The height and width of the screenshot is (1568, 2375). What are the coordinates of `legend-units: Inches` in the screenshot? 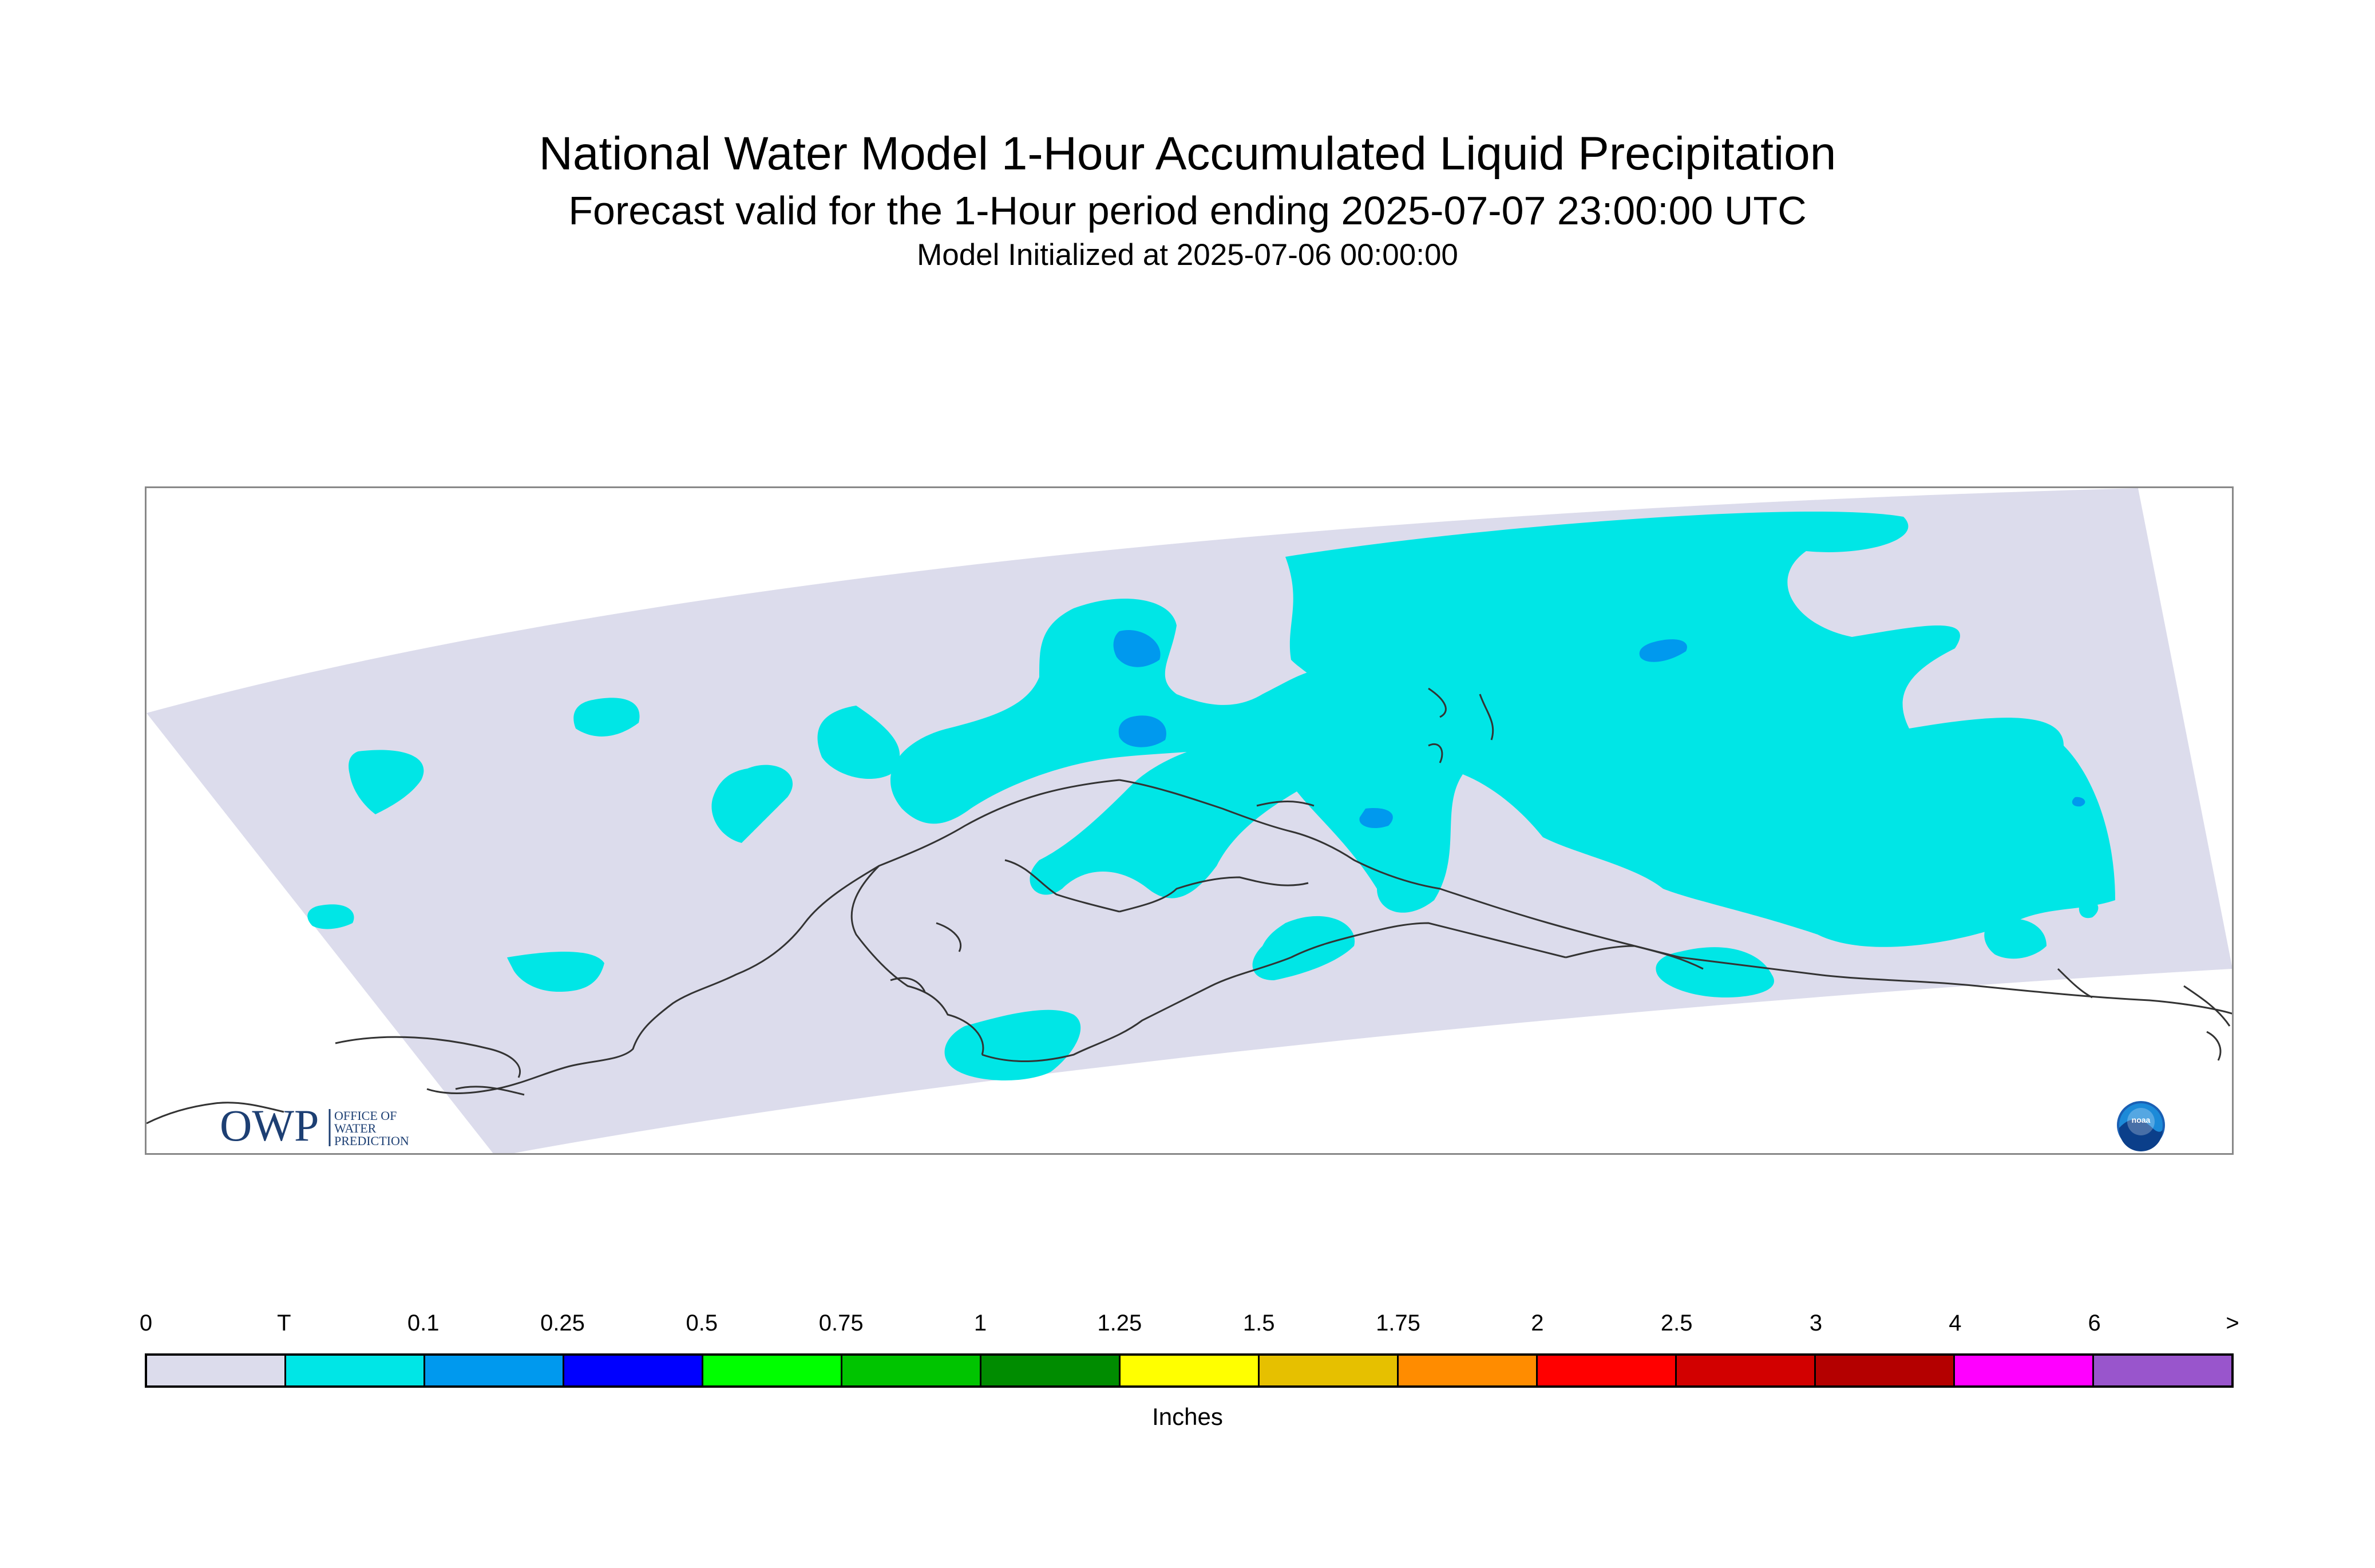 It's located at (1187, 1416).